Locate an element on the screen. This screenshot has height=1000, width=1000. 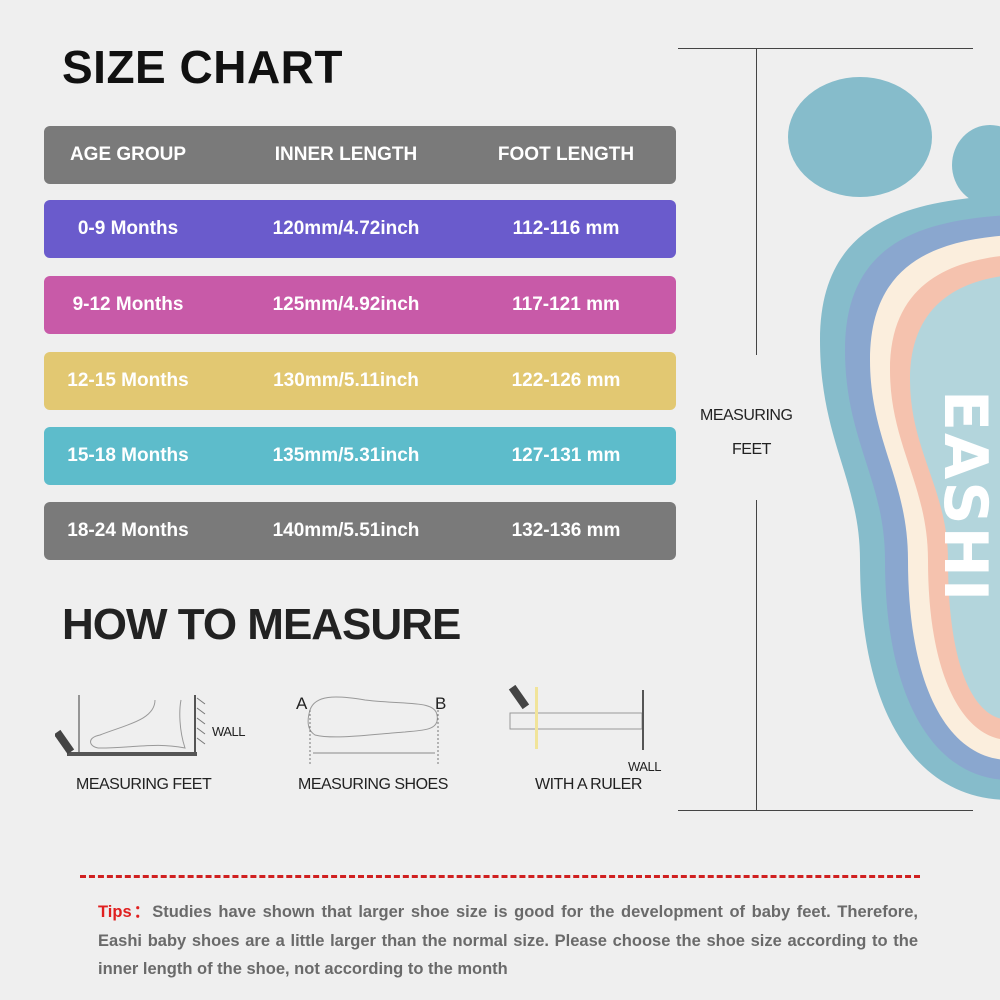
wall-label-ruler: WALL is located at coordinates (644, 766).